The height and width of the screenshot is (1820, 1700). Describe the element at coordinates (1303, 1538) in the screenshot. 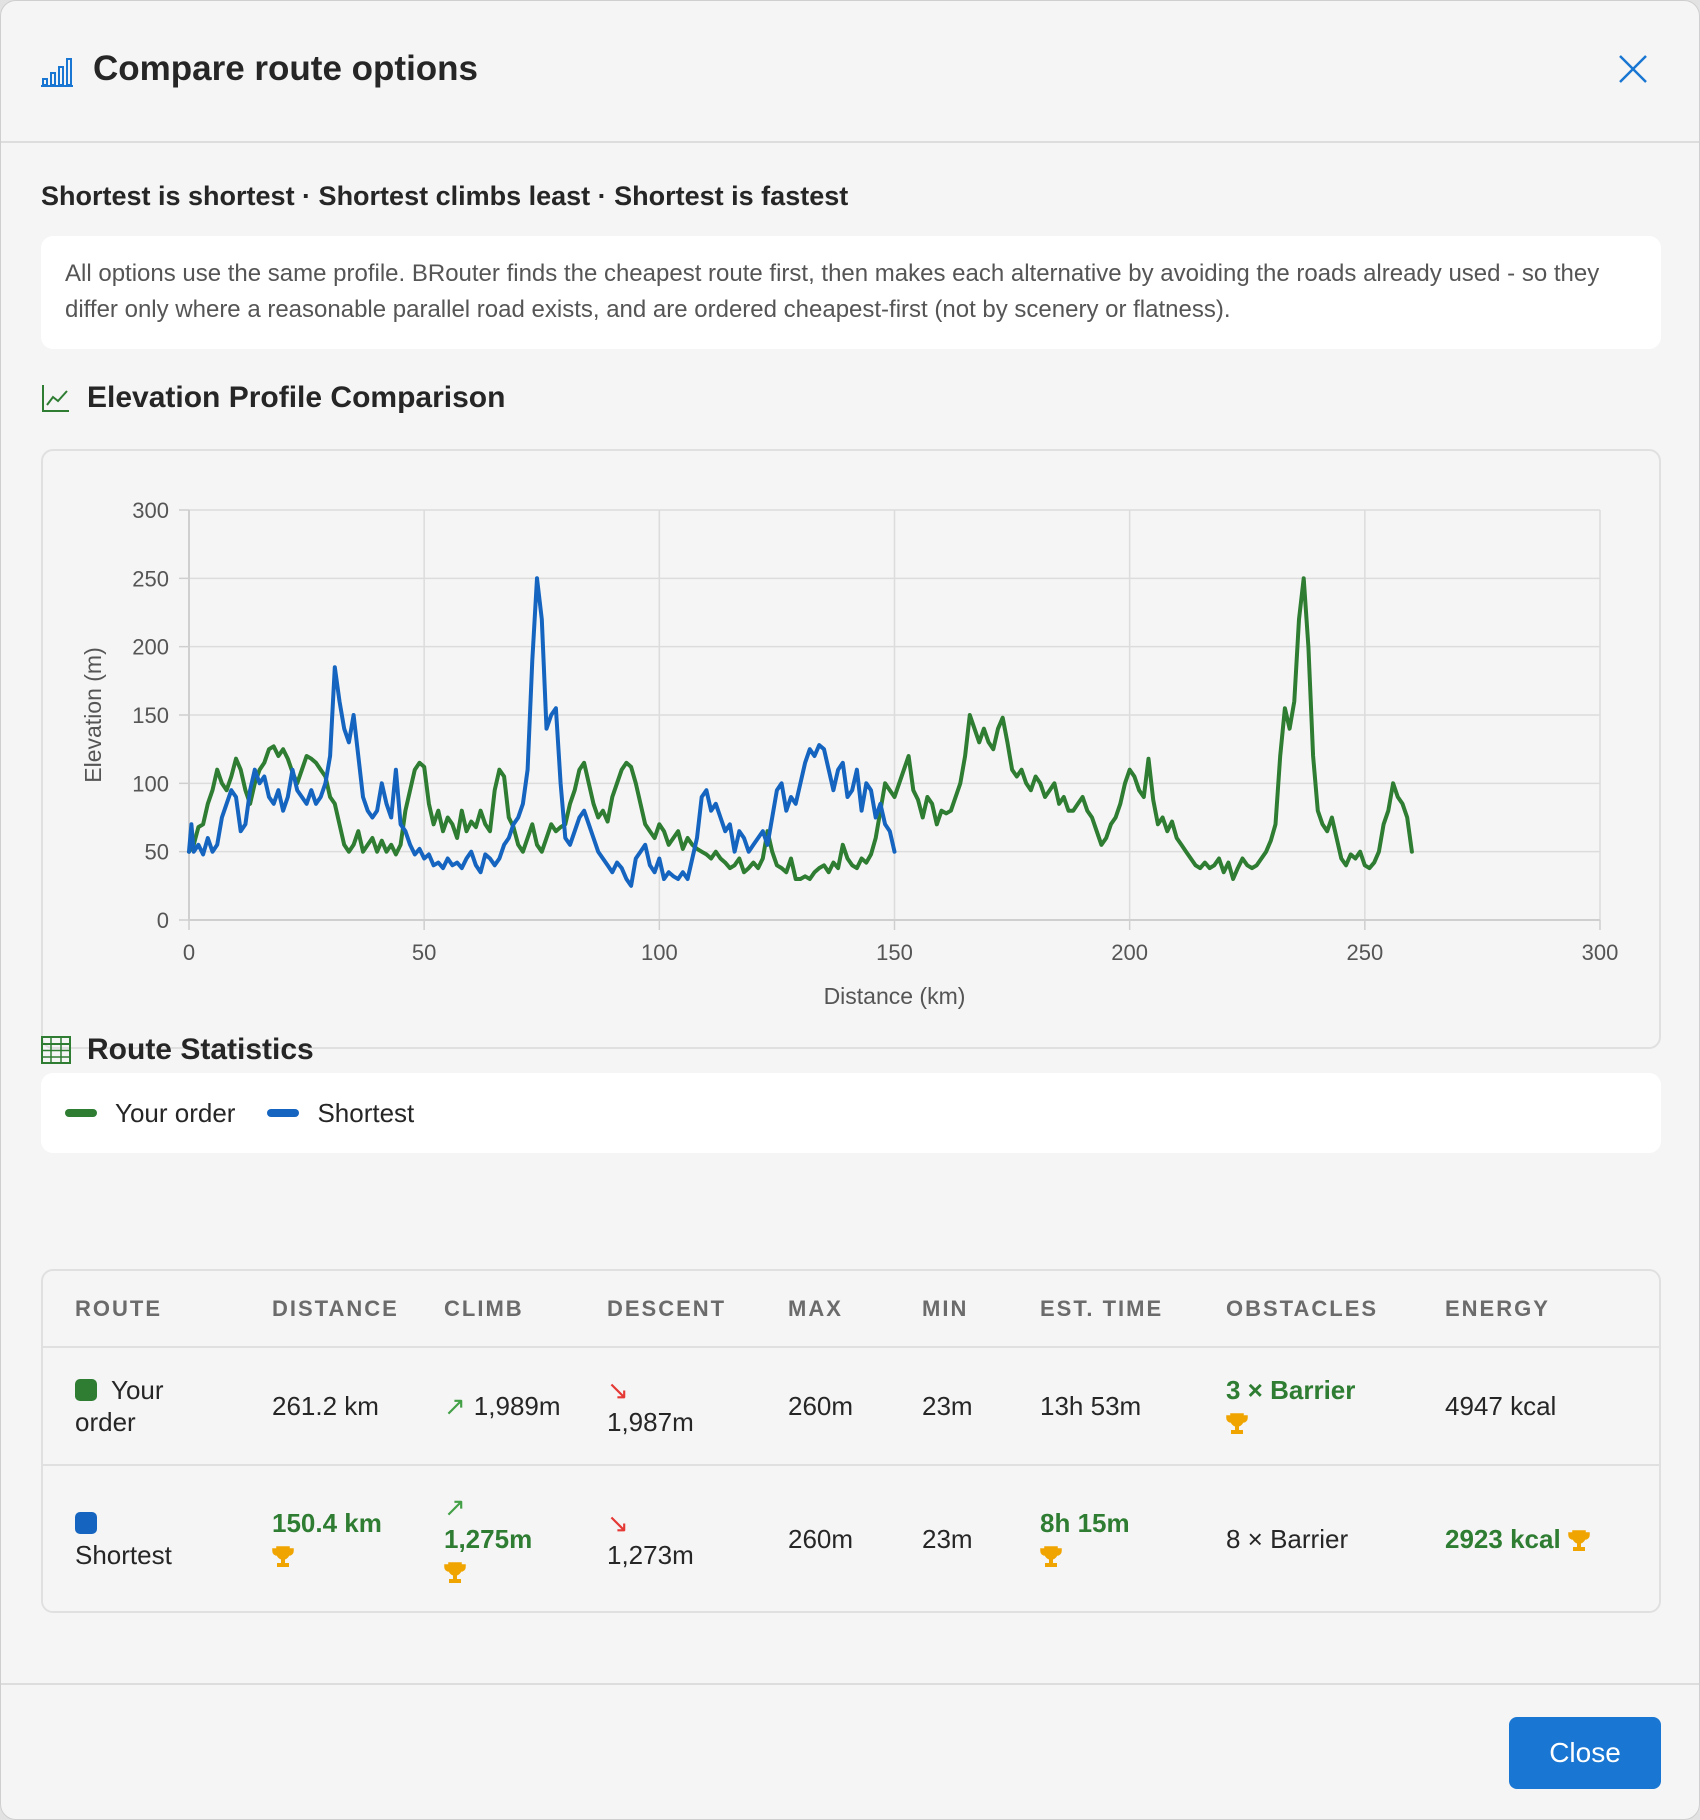

I see `obstacles-cell: 8 × Barrier` at that location.